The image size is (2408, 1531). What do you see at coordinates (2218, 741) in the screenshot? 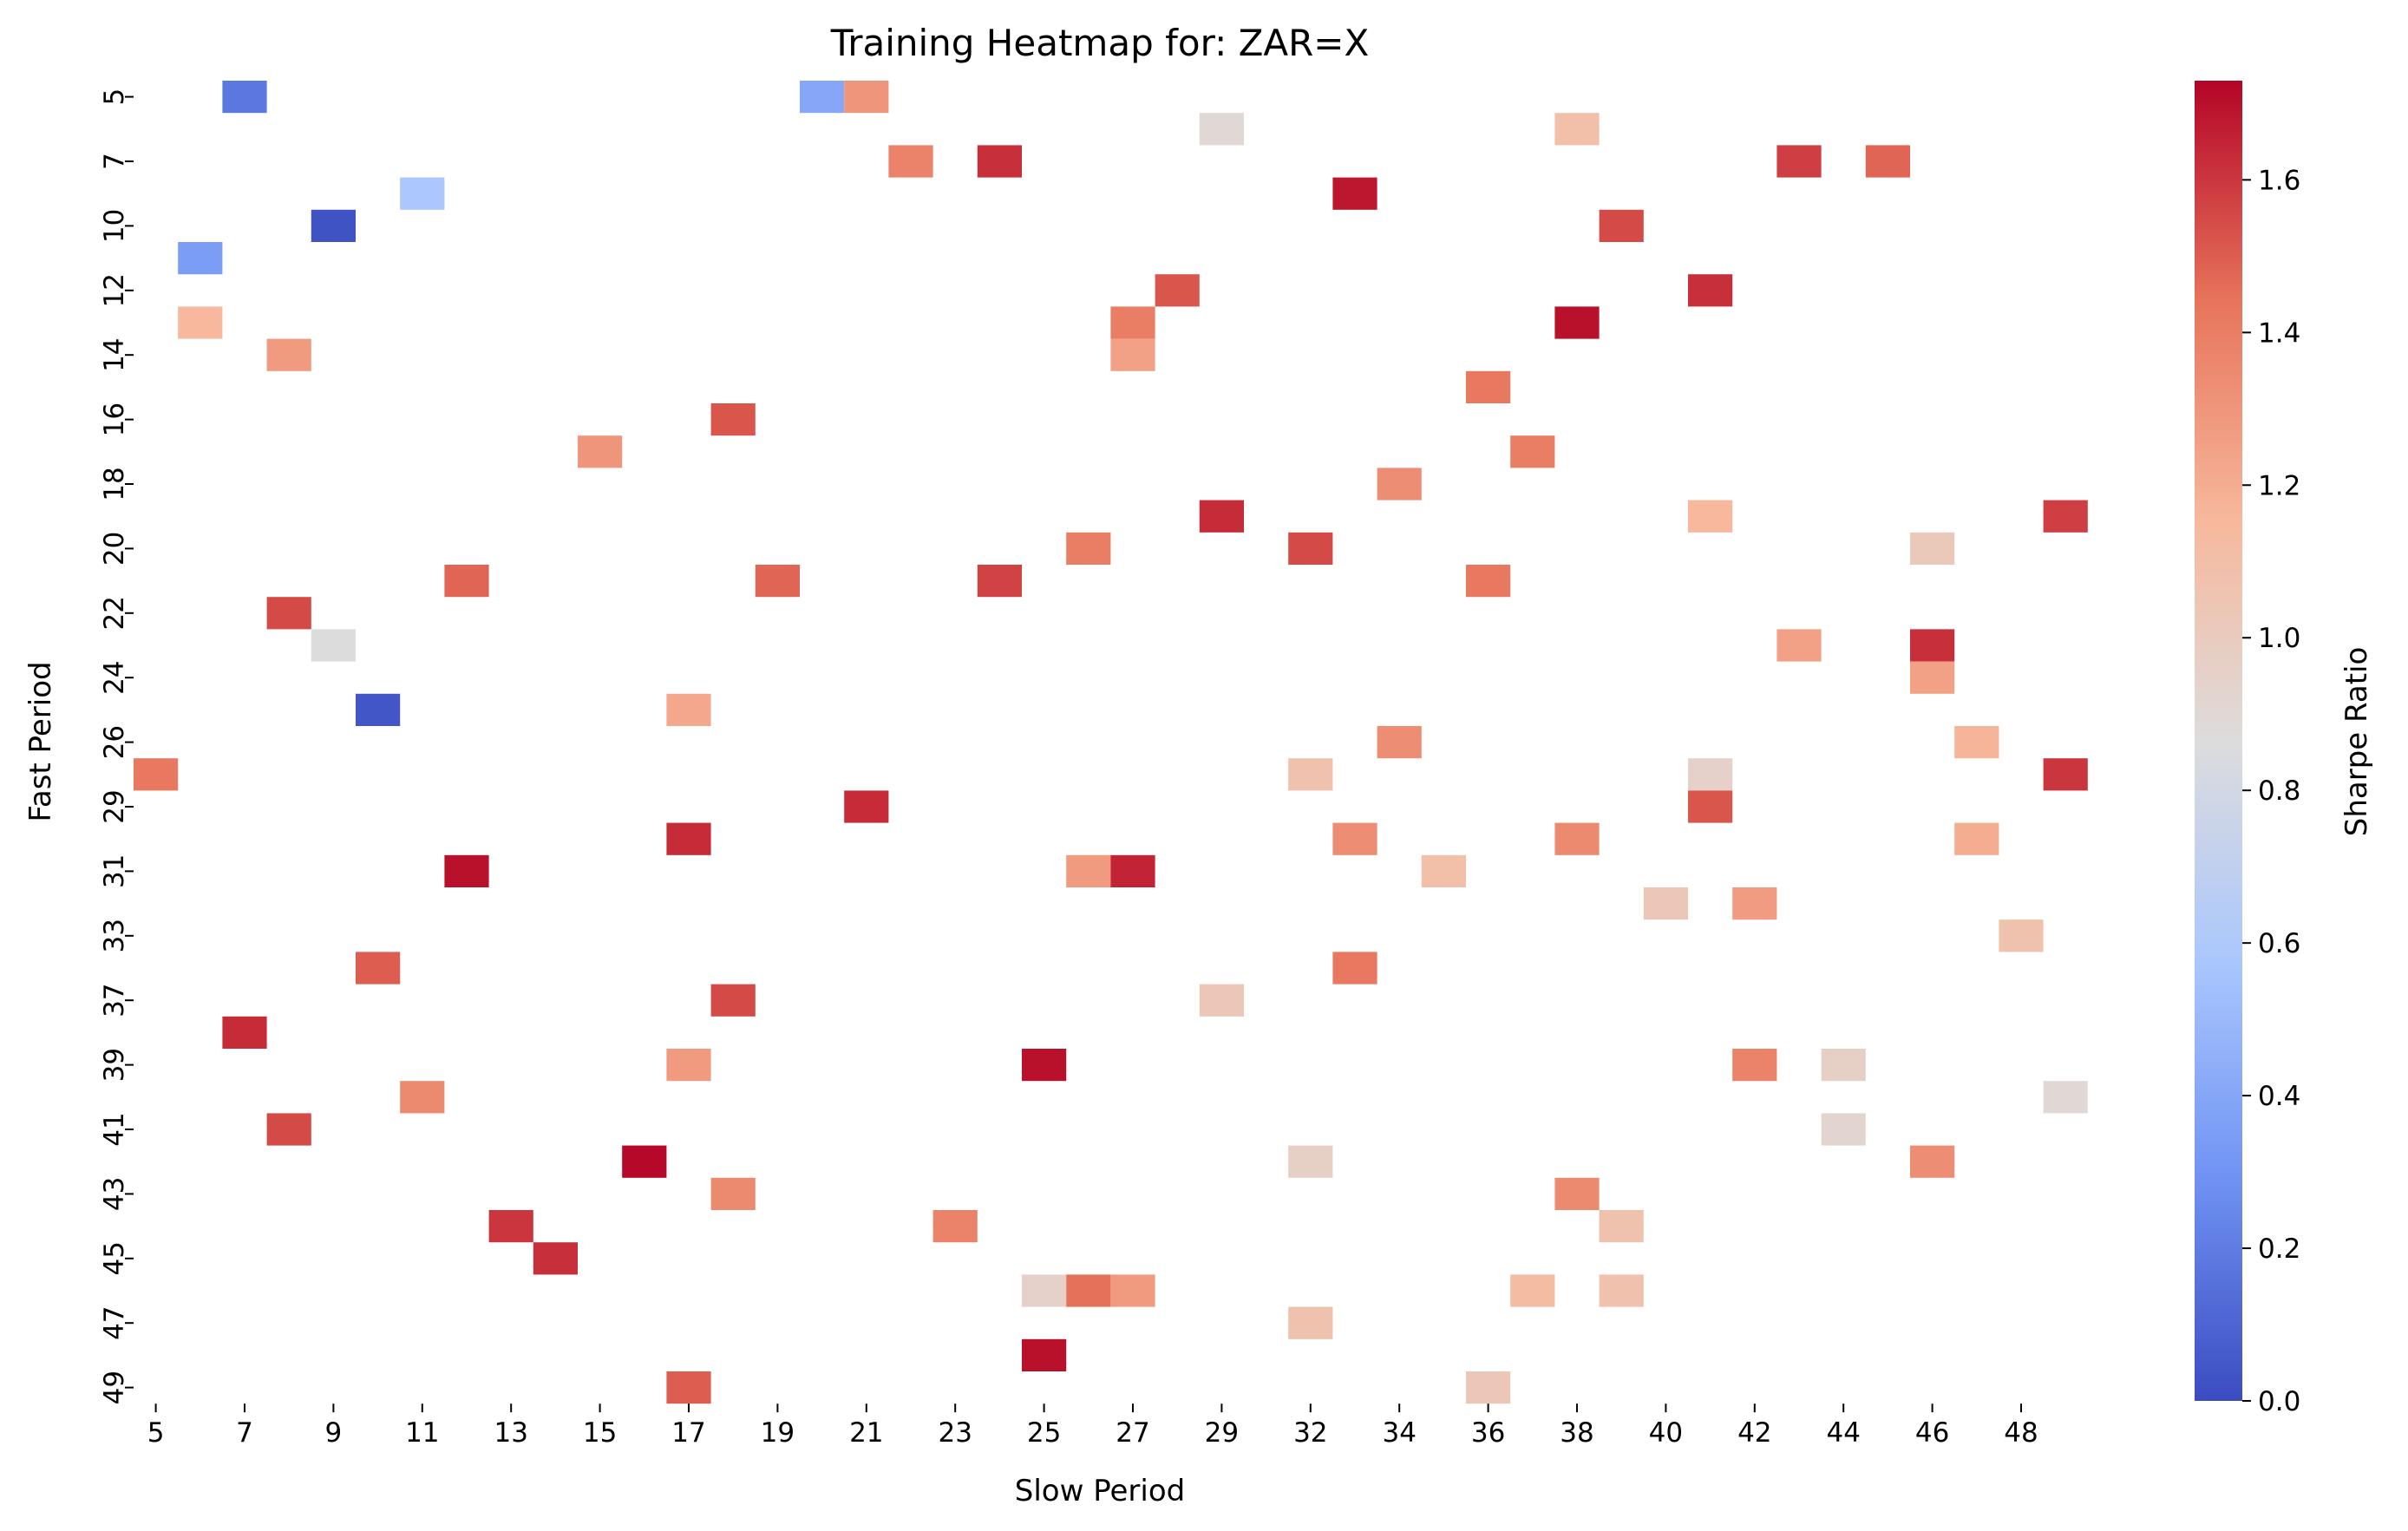
I see `colorbar` at bounding box center [2218, 741].